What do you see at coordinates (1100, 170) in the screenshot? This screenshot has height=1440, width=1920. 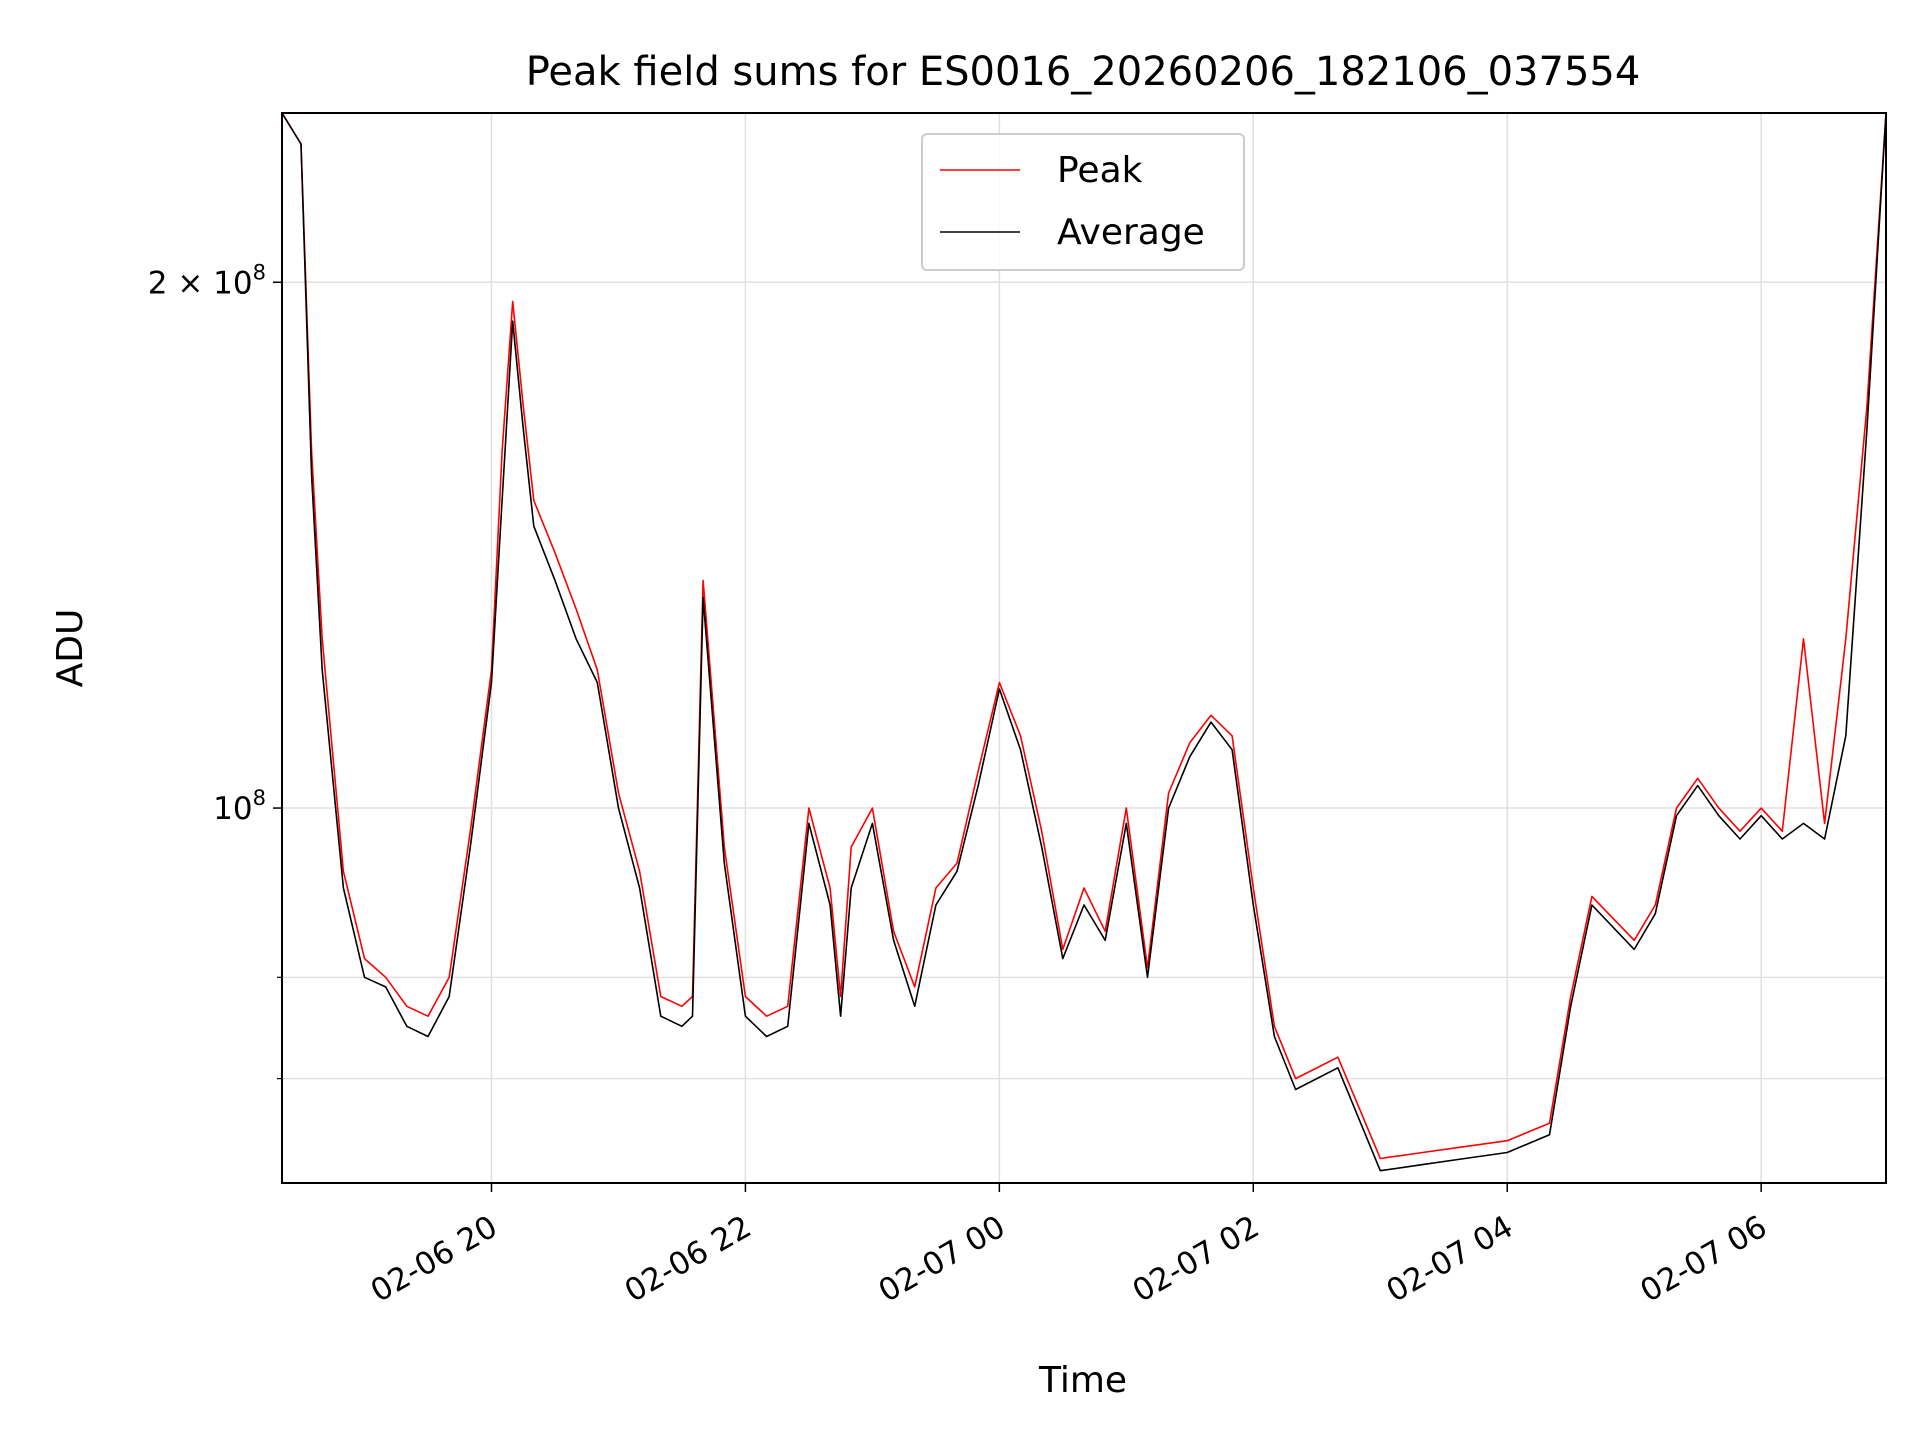 I see `legend-label-peak: Peak` at bounding box center [1100, 170].